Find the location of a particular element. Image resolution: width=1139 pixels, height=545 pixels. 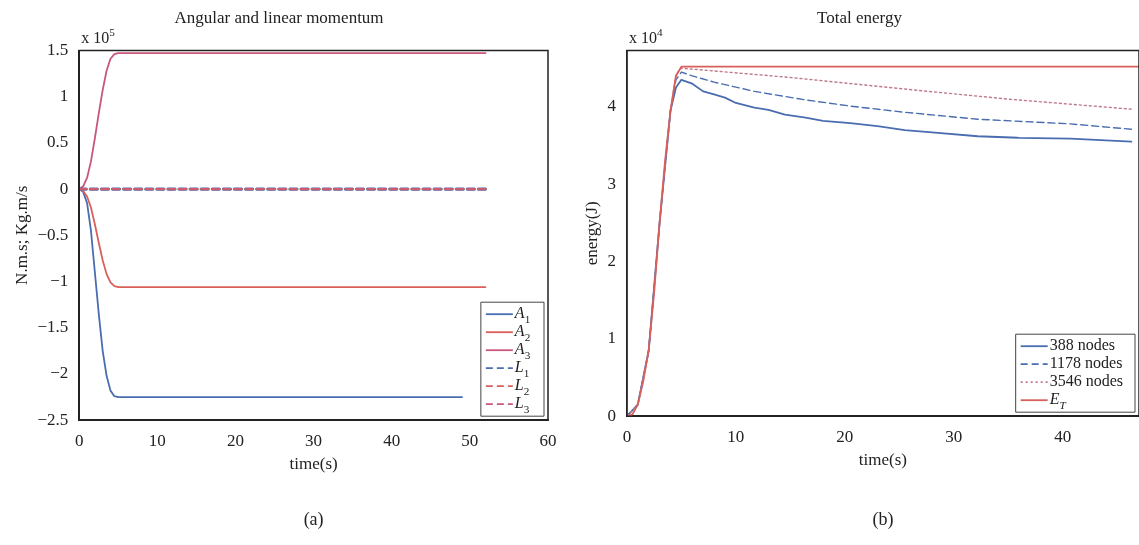

y-tick-label: −1.5 is located at coordinates (53, 327).